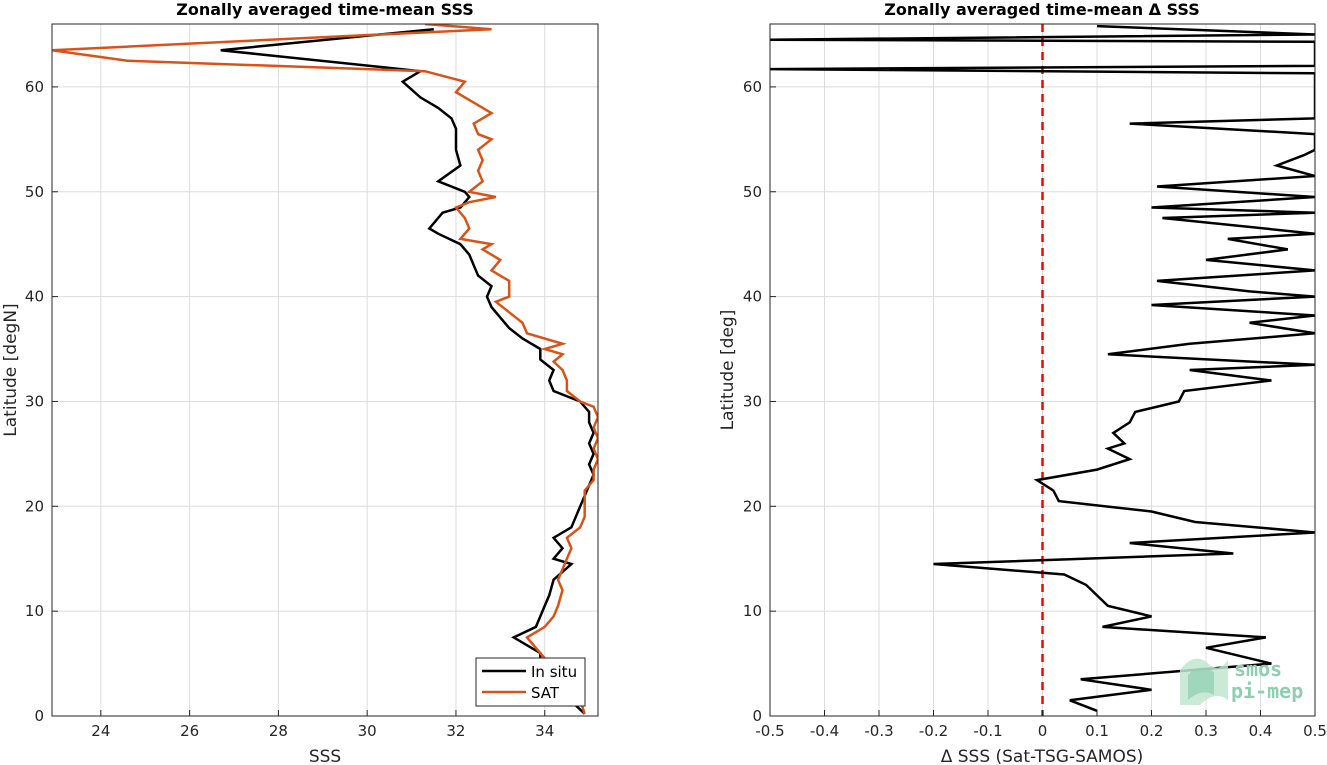  I want to click on delta-xtick-label: -0.4, so click(824, 731).